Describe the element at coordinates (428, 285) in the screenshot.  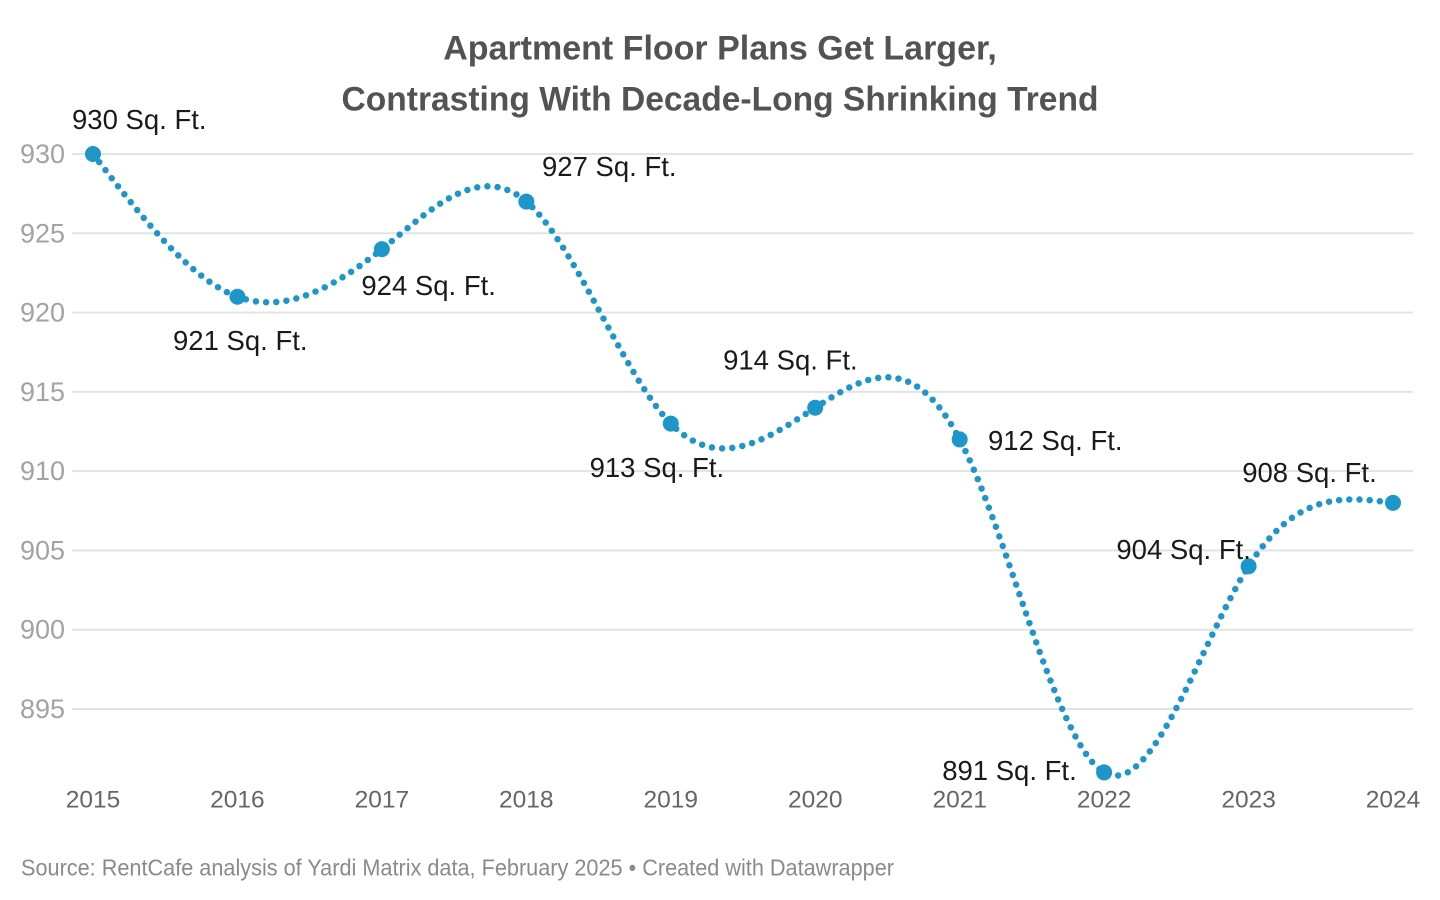
I see `svg-text: 924 Sq. Ft.` at that location.